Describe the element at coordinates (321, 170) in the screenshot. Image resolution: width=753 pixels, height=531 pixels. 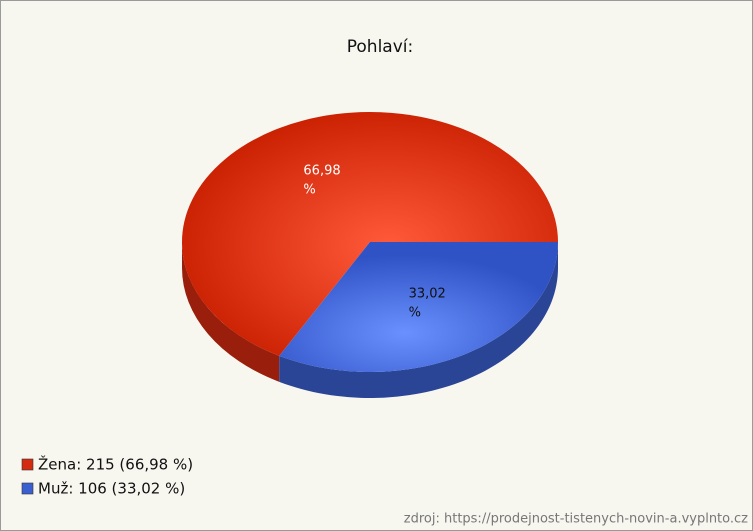
I see `data-label-line: 66,98` at that location.